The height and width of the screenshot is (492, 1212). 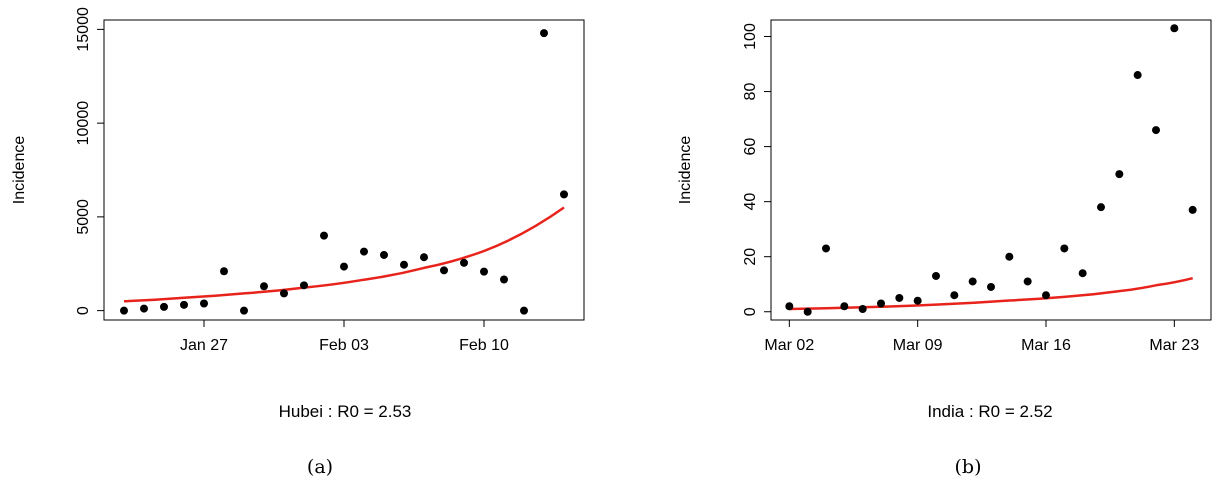 What do you see at coordinates (750, 92) in the screenshot?
I see `y-tick-label: 80` at bounding box center [750, 92].